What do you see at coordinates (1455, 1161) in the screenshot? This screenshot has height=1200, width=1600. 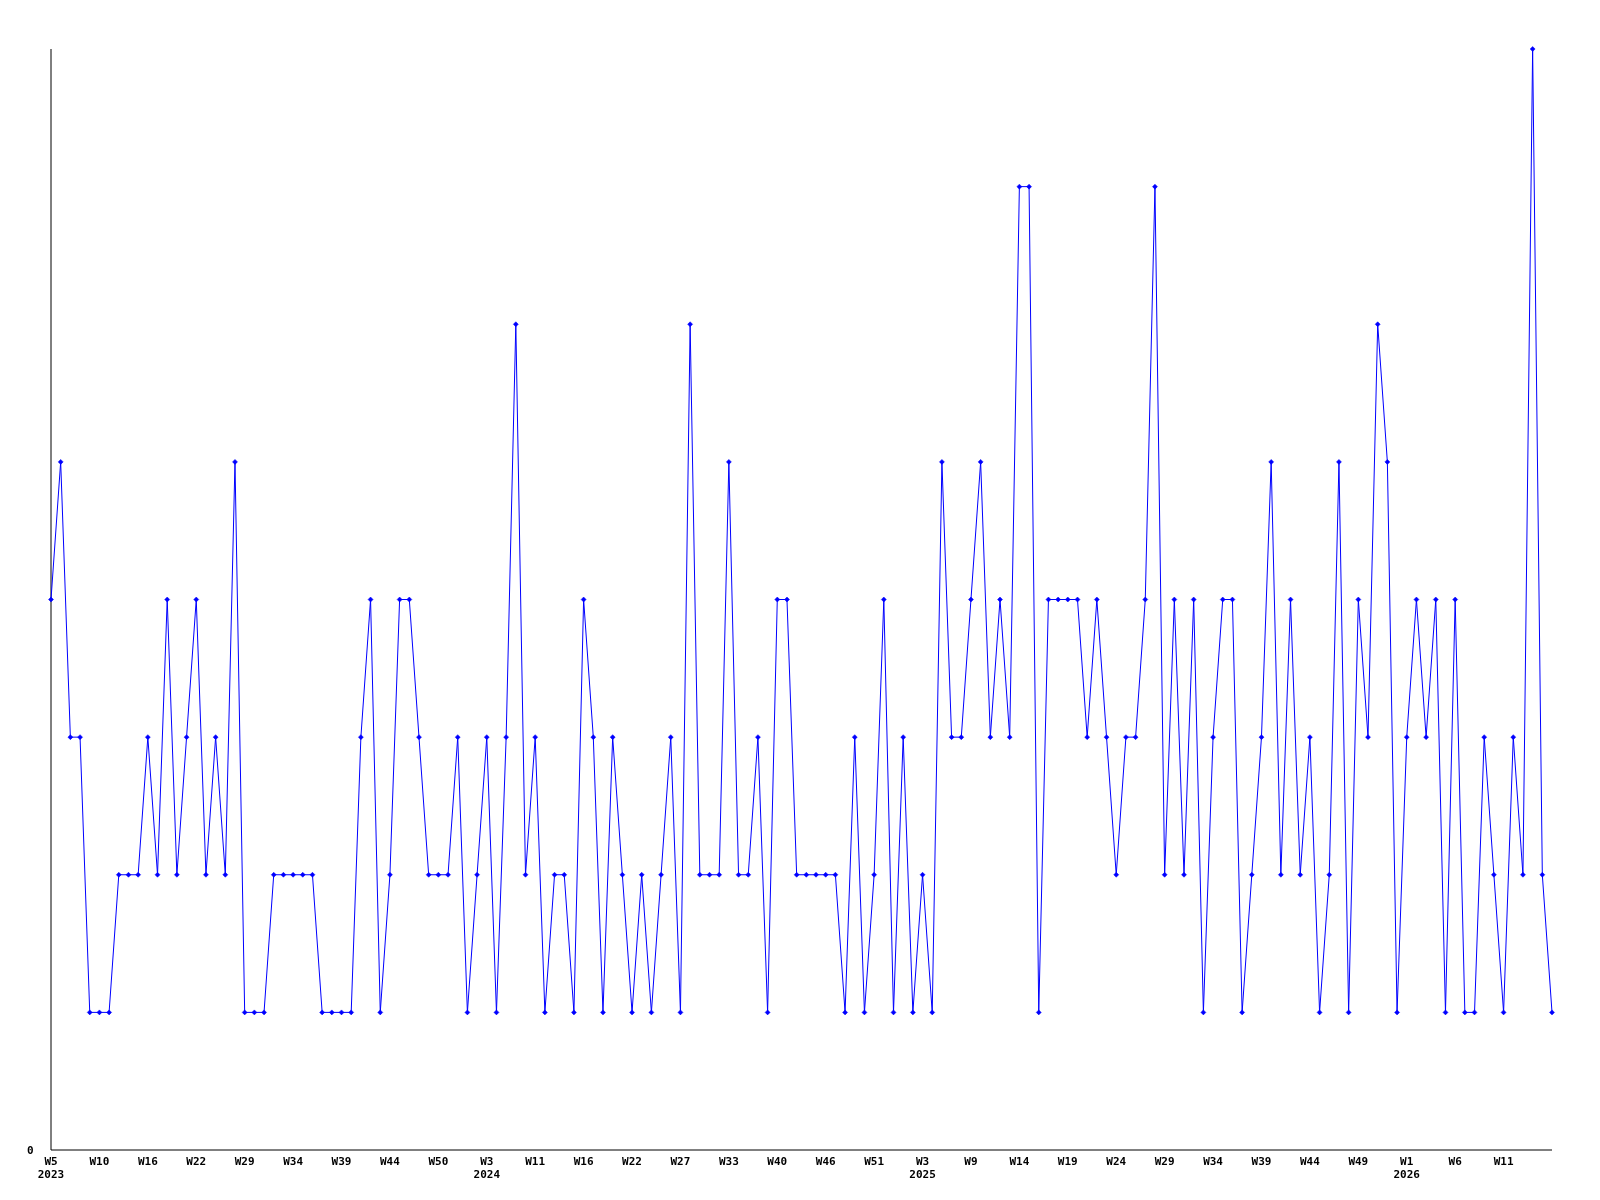 I see `x-tick-label: W6` at bounding box center [1455, 1161].